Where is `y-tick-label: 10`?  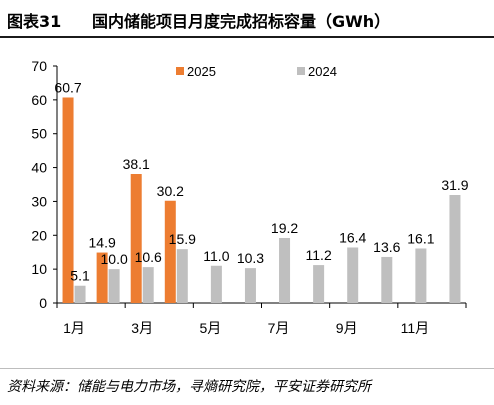
y-tick-label: 10 is located at coordinates (39, 269).